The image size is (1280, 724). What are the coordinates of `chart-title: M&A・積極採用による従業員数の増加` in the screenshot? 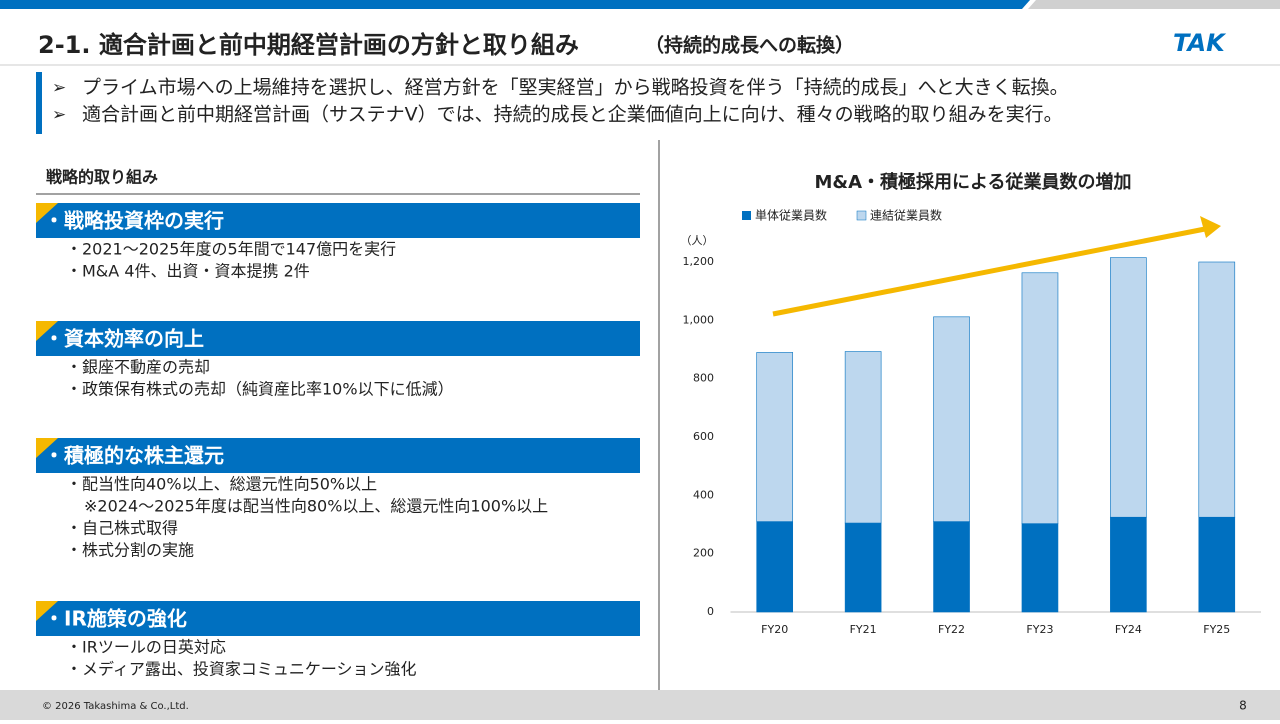 It's located at (973, 182).